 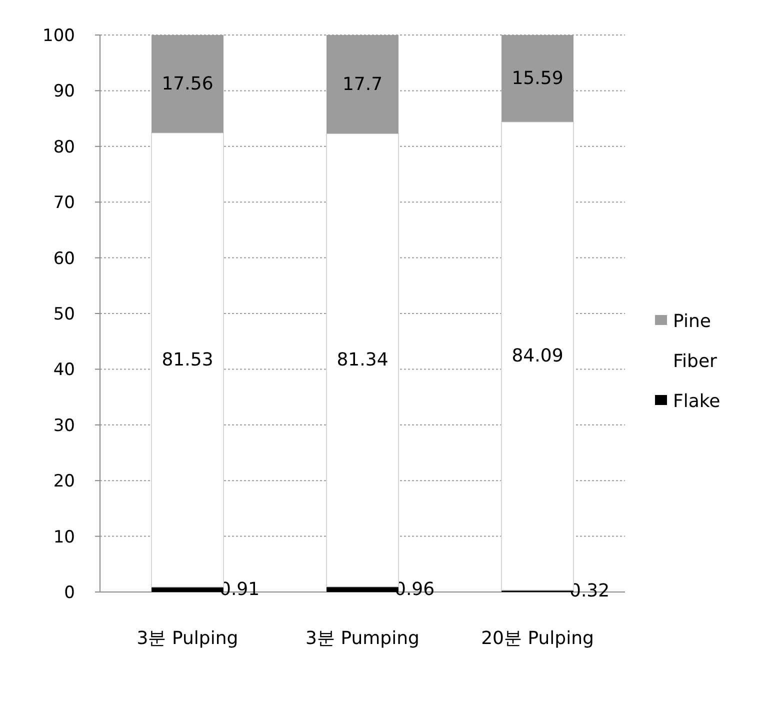 I want to click on data-label: 81.53, so click(x=188, y=359).